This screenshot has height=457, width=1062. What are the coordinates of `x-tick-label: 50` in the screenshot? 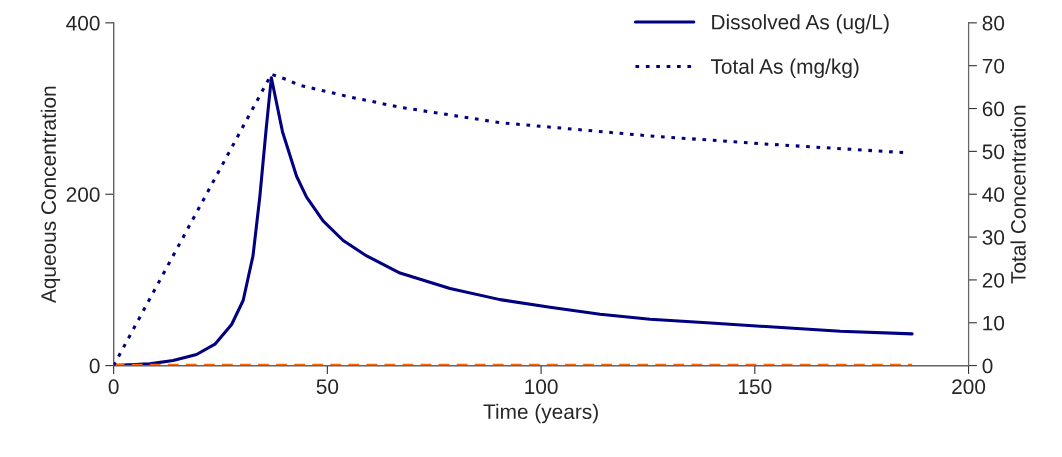 It's located at (327, 387).